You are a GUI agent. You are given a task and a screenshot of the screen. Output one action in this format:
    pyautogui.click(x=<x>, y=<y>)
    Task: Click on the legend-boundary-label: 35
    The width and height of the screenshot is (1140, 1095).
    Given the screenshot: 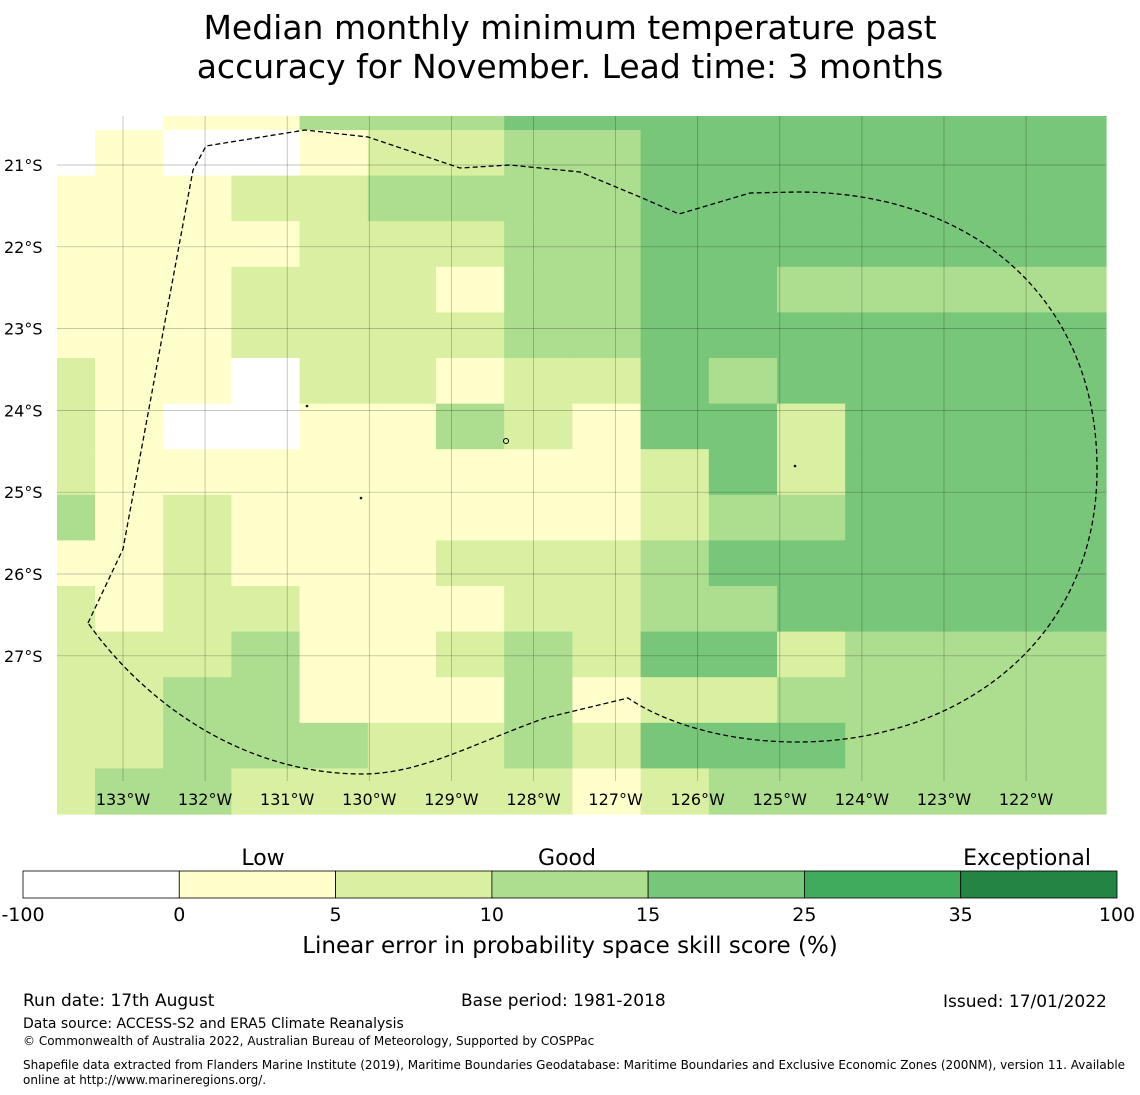 What is the action you would take?
    pyautogui.click(x=961, y=915)
    